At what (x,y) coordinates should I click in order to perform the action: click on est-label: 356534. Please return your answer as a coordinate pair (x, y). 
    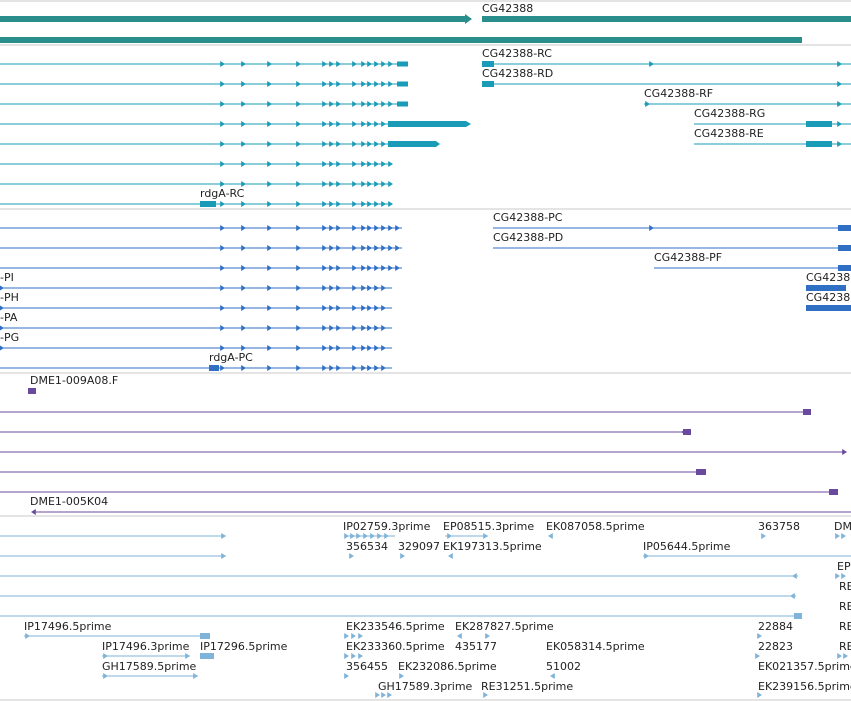
    Looking at the image, I should click on (367, 546).